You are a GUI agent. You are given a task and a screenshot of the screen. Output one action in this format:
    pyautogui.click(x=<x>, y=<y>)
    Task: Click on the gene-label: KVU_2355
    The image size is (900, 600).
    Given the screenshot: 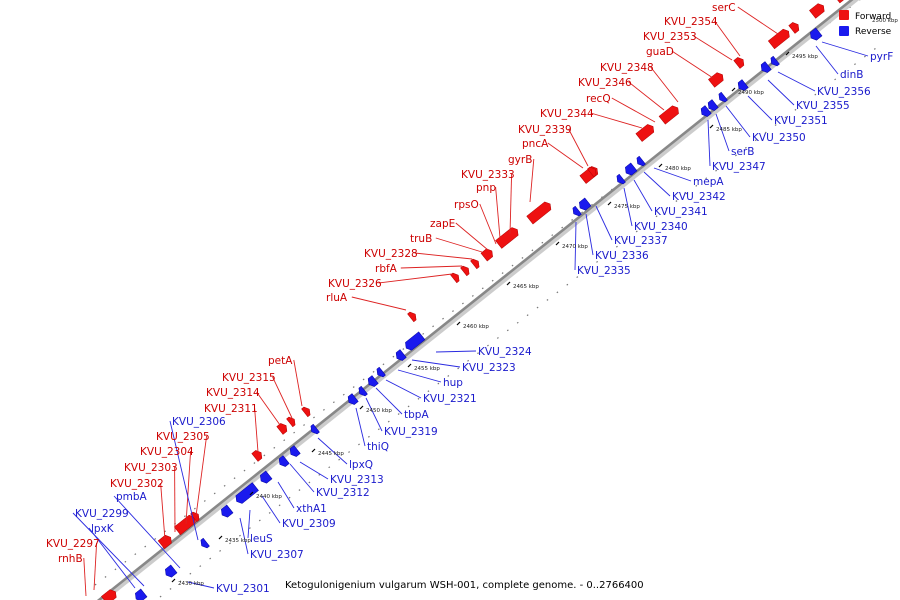 What is the action you would take?
    pyautogui.click(x=823, y=106)
    